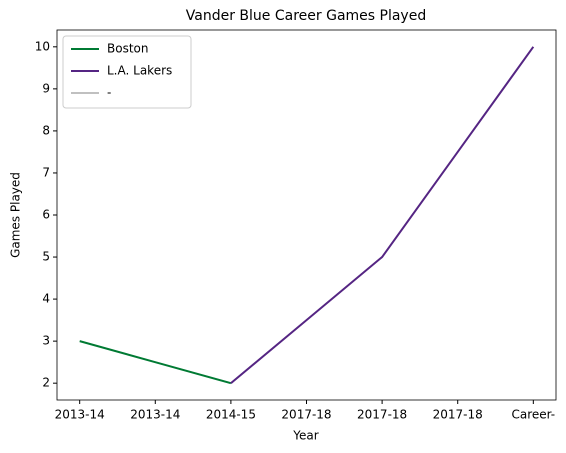  Describe the element at coordinates (16, 215) in the screenshot. I see `y-axis-label: Games Played` at that location.